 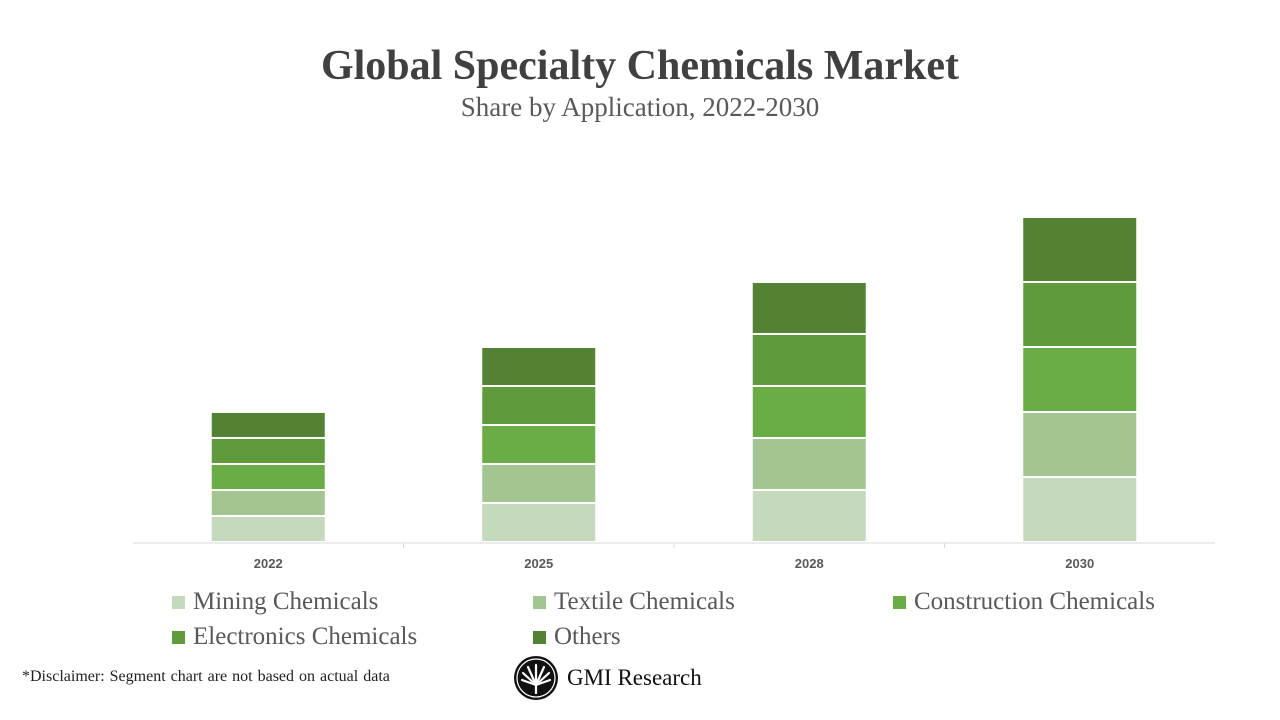 I want to click on legend-label: Mining Chemicals, so click(x=286, y=601).